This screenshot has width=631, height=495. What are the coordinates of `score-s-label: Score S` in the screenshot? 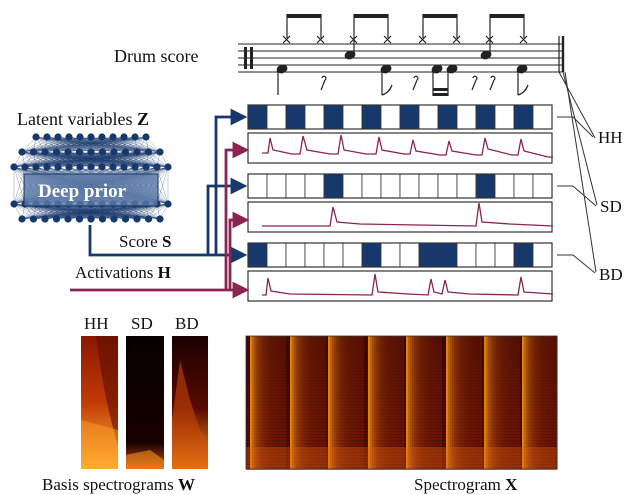 It's located at (145, 241).